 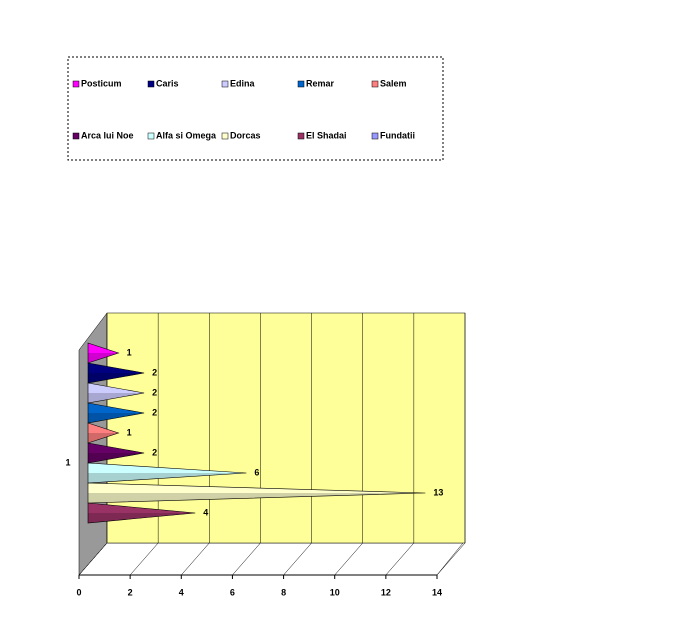 What do you see at coordinates (101, 83) in the screenshot?
I see `legend-label: Posticum` at bounding box center [101, 83].